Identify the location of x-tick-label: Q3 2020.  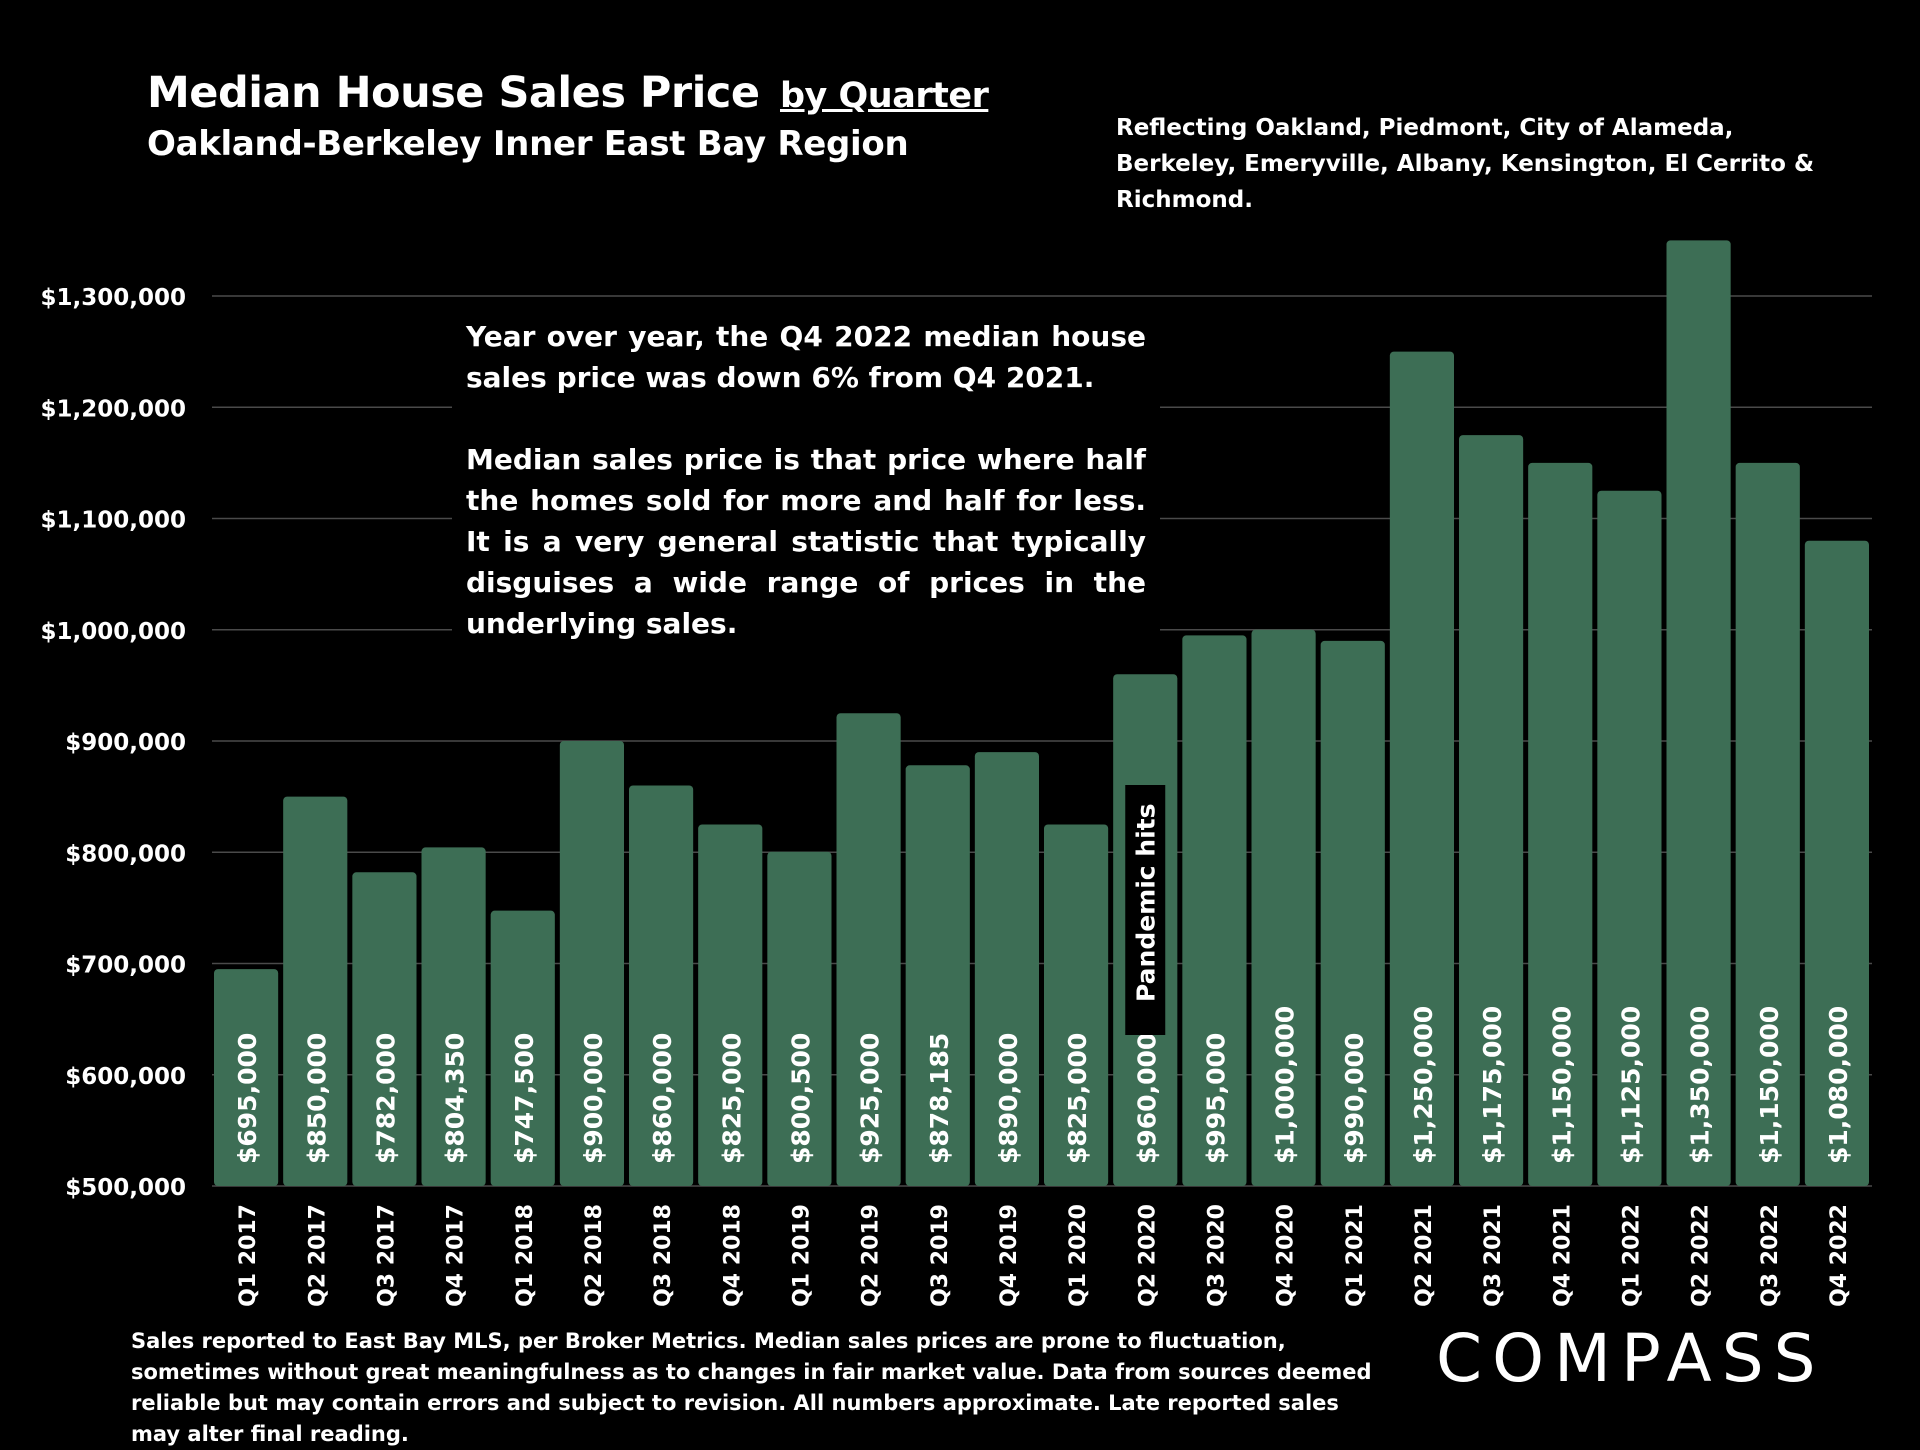
(1216, 1255).